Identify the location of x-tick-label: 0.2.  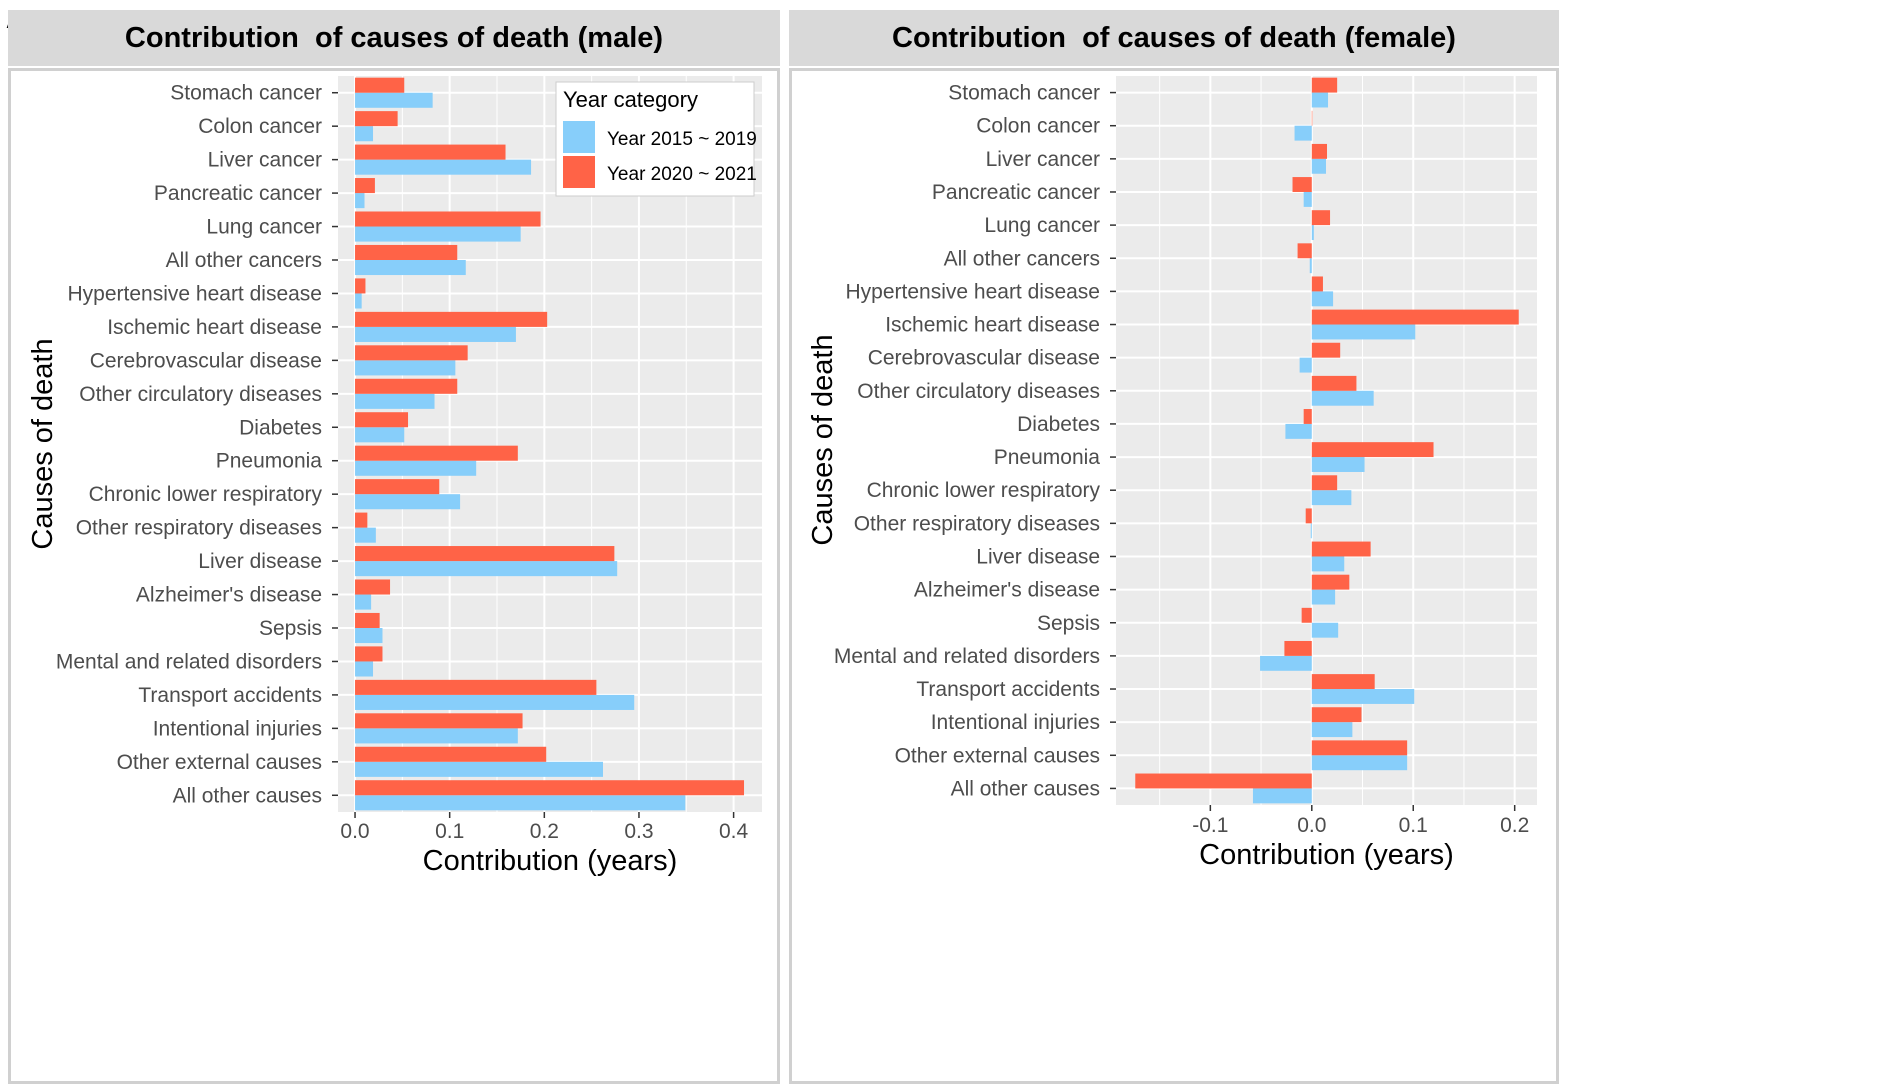
(1514, 825).